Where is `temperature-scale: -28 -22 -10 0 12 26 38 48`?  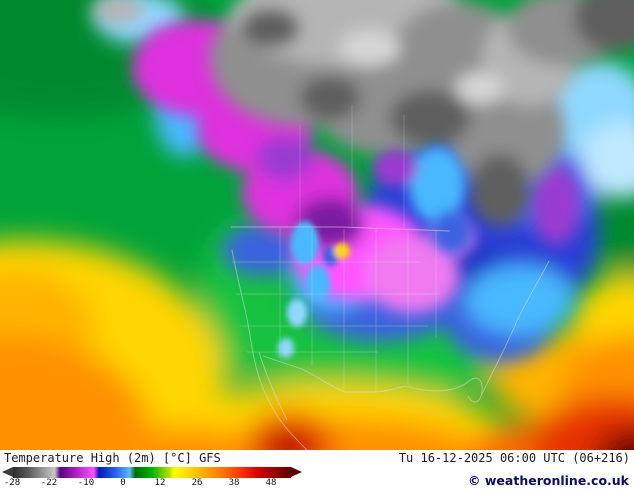 temperature-scale: -28 -22 -10 0 12 26 38 48 is located at coordinates (157, 478).